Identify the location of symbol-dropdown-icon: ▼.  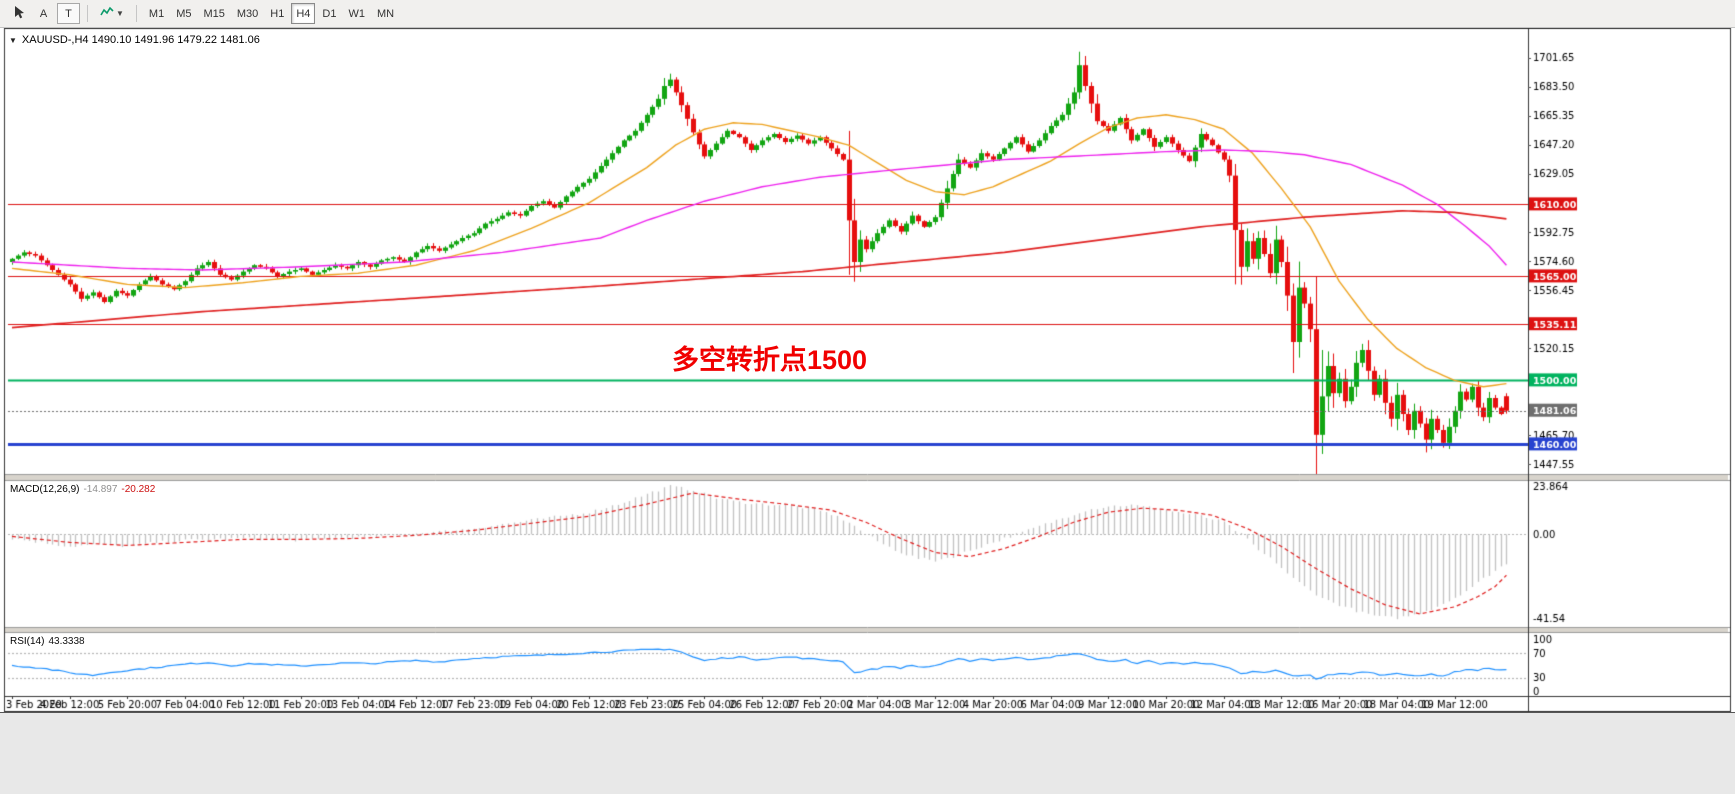
(13, 40).